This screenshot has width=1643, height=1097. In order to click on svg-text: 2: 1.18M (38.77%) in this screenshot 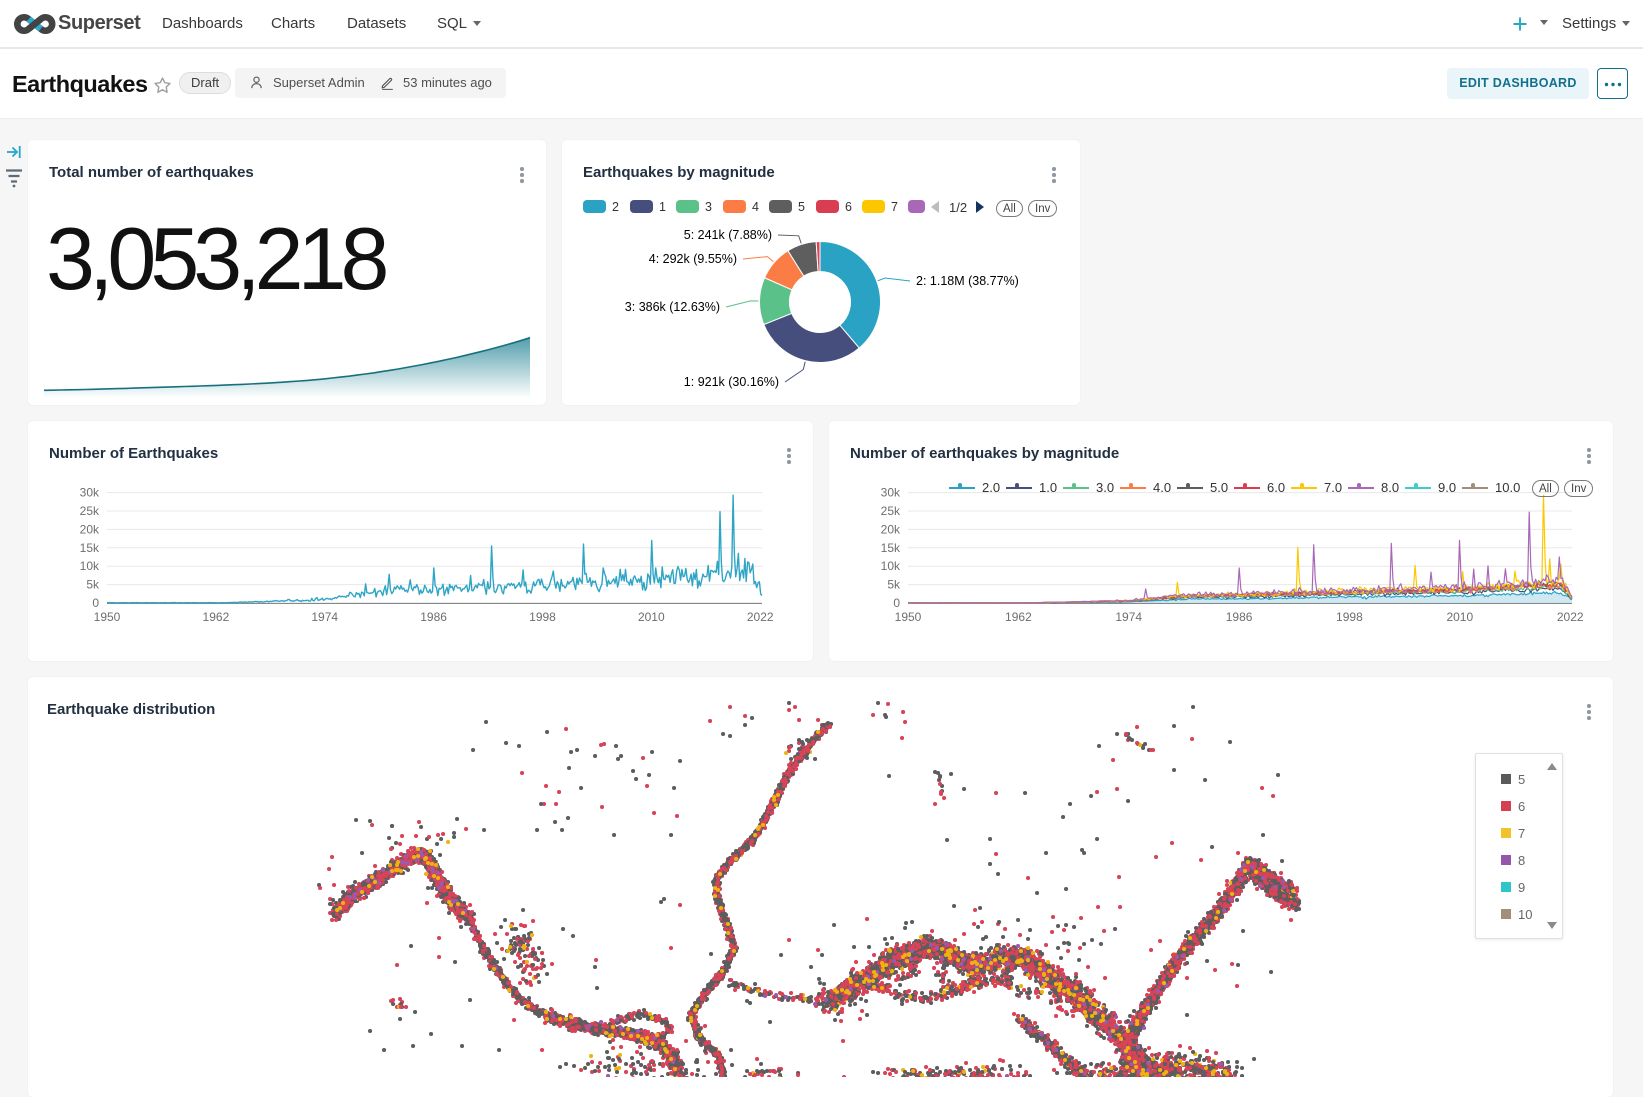, I will do `click(967, 281)`.